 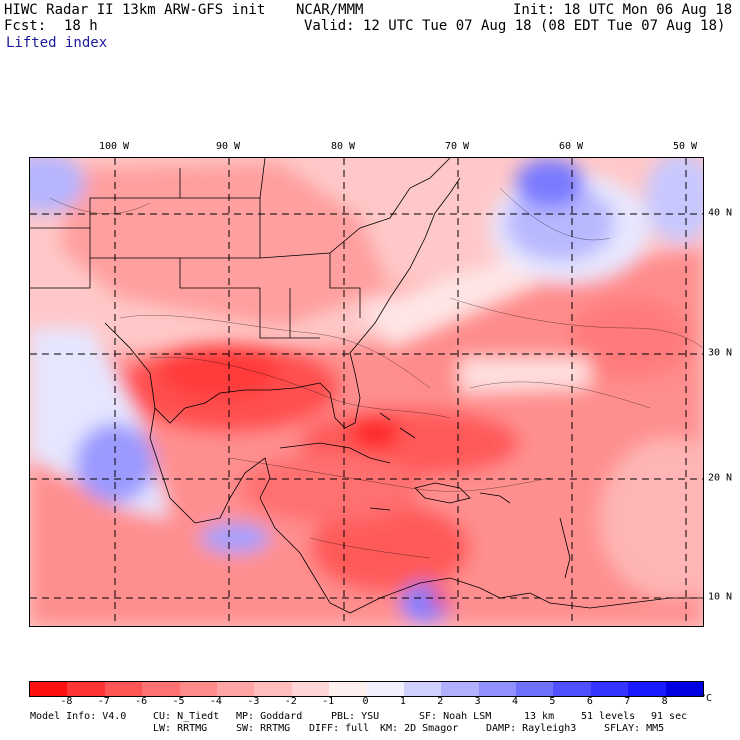 What do you see at coordinates (263, 728) in the screenshot?
I see `footer-shortwave: SW: RRTMG` at bounding box center [263, 728].